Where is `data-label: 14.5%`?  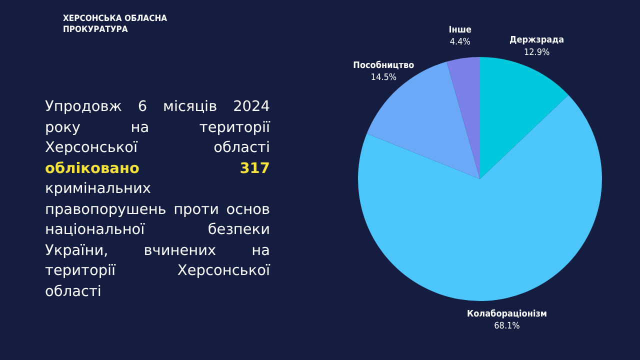
data-label: 14.5% is located at coordinates (383, 78).